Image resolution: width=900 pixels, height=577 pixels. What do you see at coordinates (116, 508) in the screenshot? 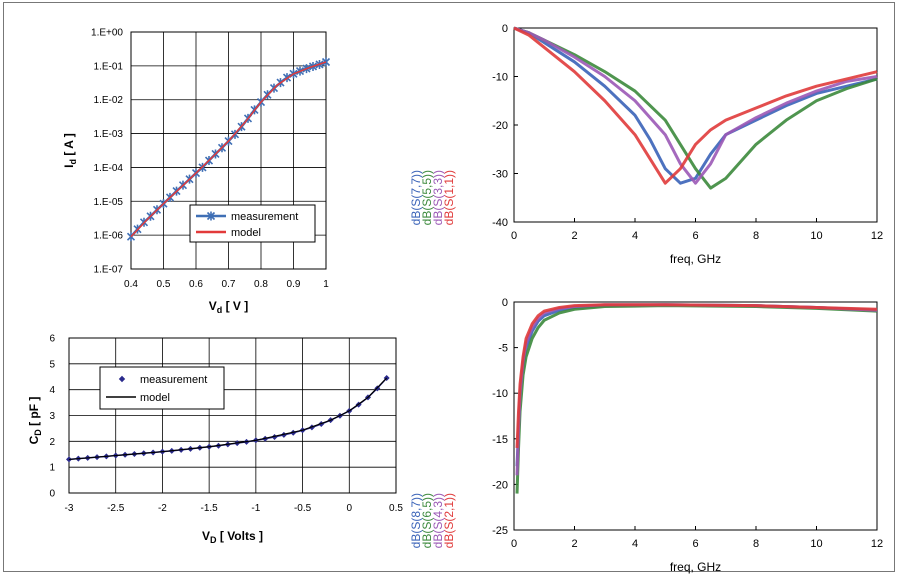
I see `x-tick-label: -2.5` at bounding box center [116, 508].